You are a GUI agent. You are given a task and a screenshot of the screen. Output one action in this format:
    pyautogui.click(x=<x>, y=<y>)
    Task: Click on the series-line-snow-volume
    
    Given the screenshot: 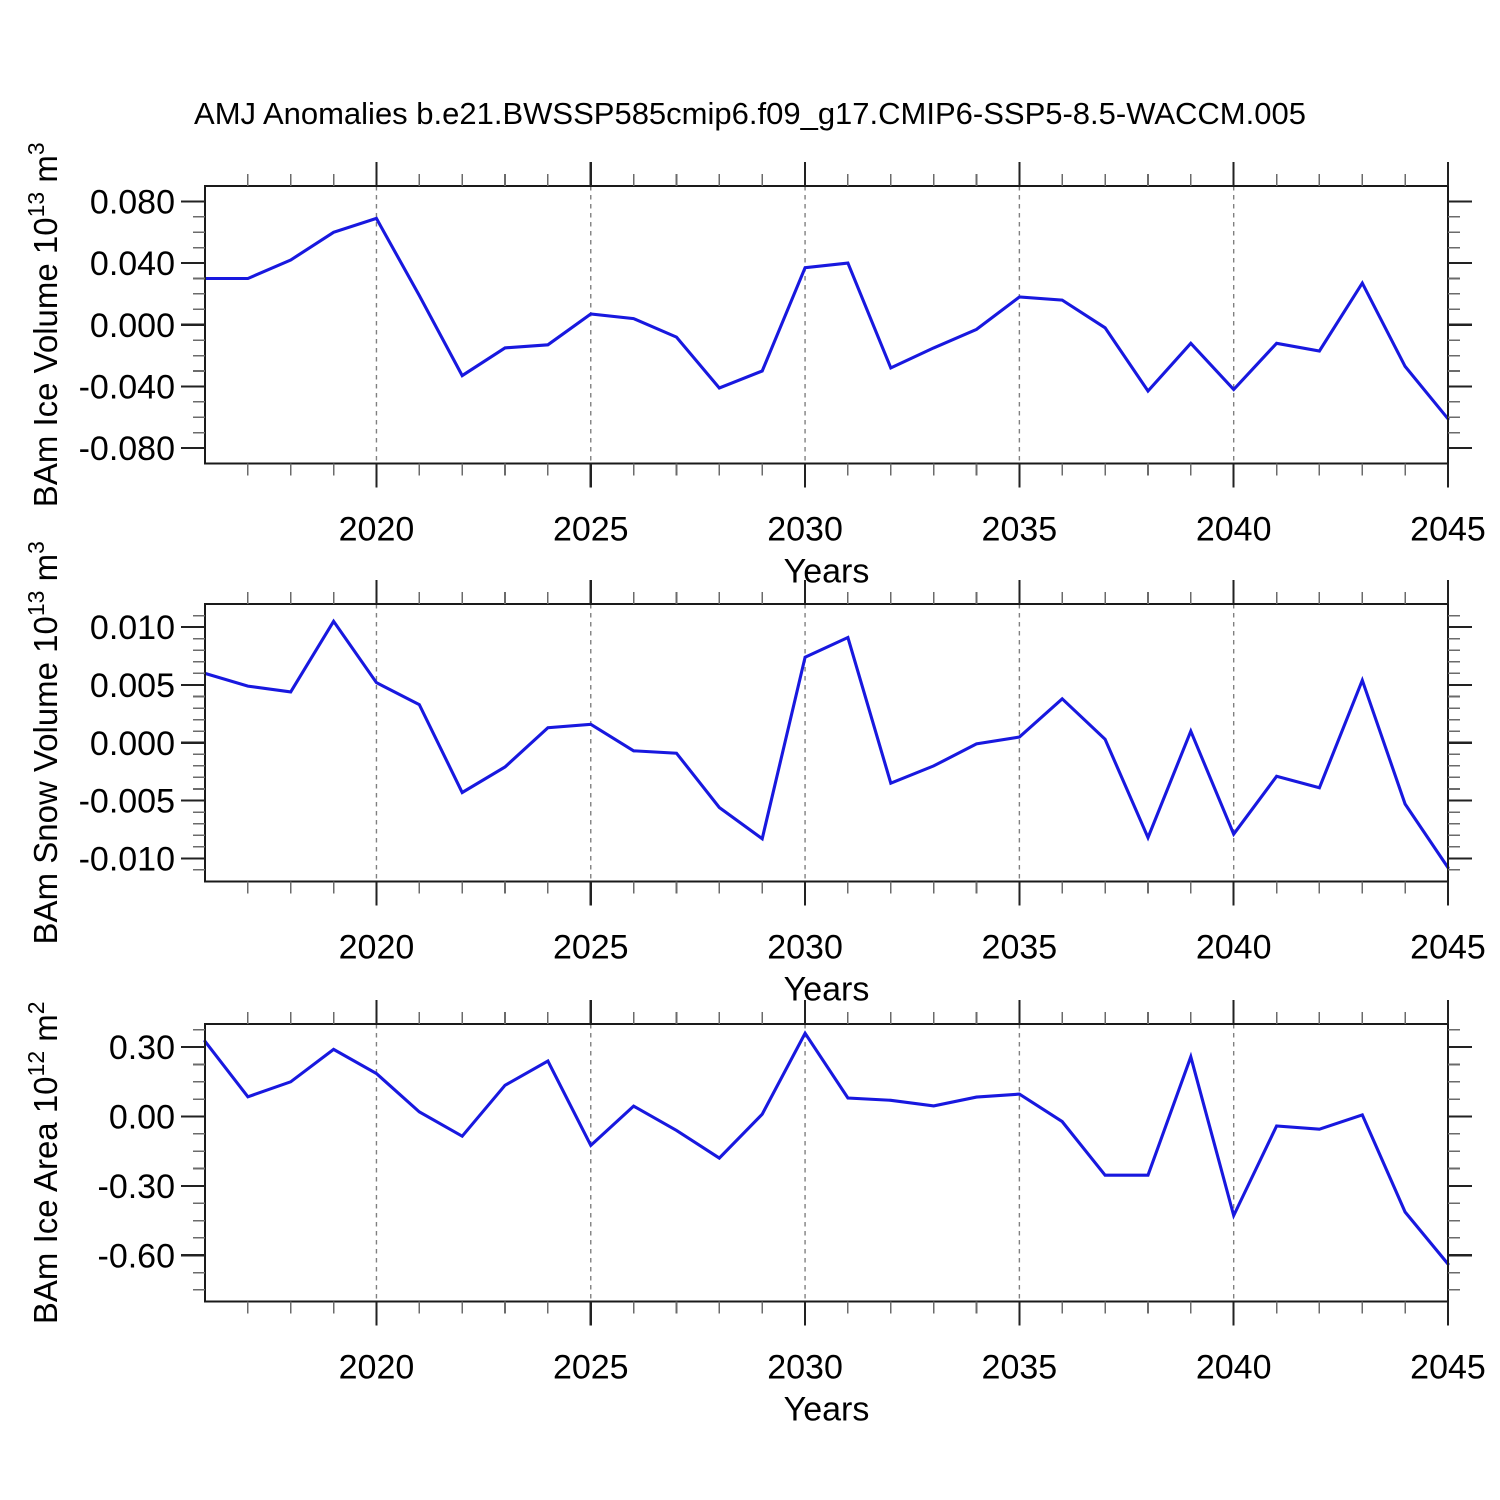 What is the action you would take?
    pyautogui.click(x=826, y=744)
    